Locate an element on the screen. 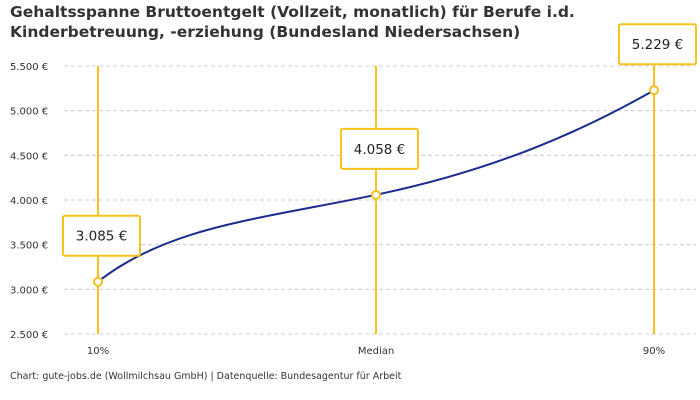 This screenshot has width=700, height=400. y-tick-label: 5.000 € is located at coordinates (29, 112).